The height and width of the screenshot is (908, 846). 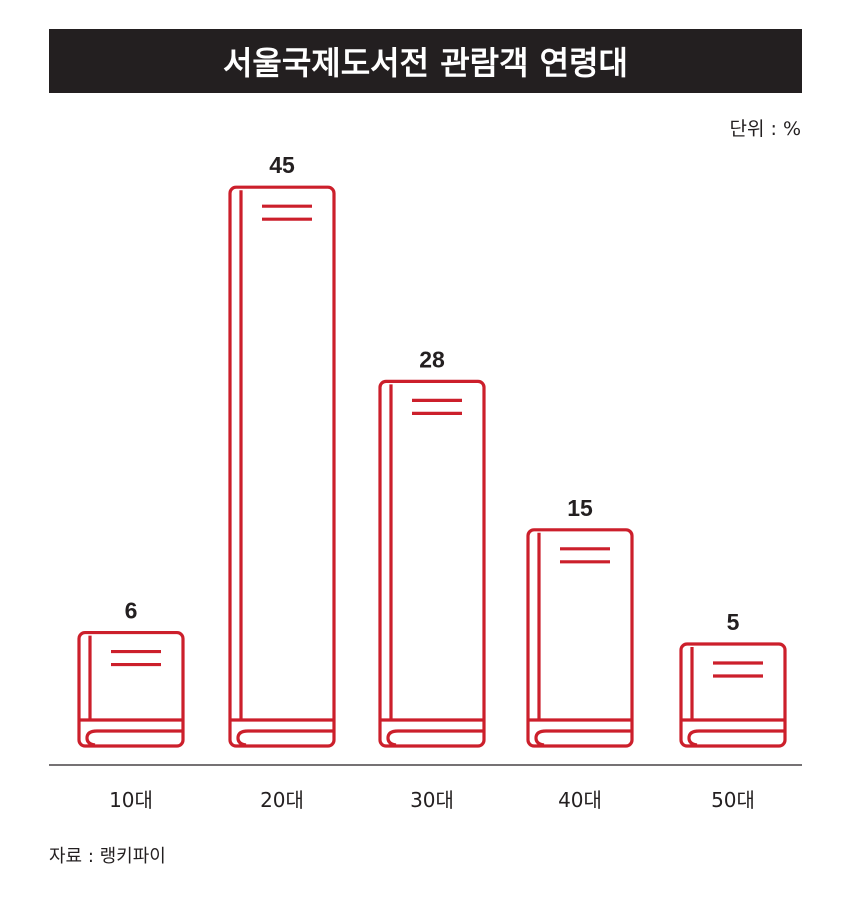 What do you see at coordinates (107, 856) in the screenshot?
I see `source-label: 자료 : 랭키파이` at bounding box center [107, 856].